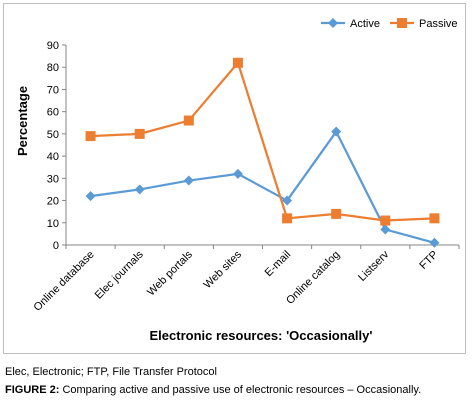 Image resolution: width=472 pixels, height=405 pixels. I want to click on x-axis-title: Electronic resources: 'Occasionally', so click(261, 335).